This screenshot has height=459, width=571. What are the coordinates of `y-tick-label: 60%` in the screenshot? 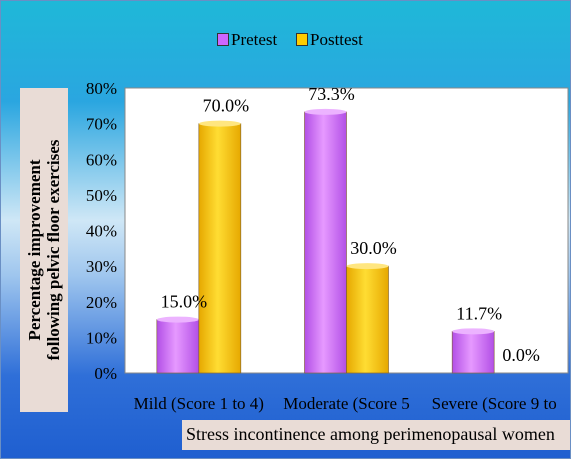 It's located at (101, 159).